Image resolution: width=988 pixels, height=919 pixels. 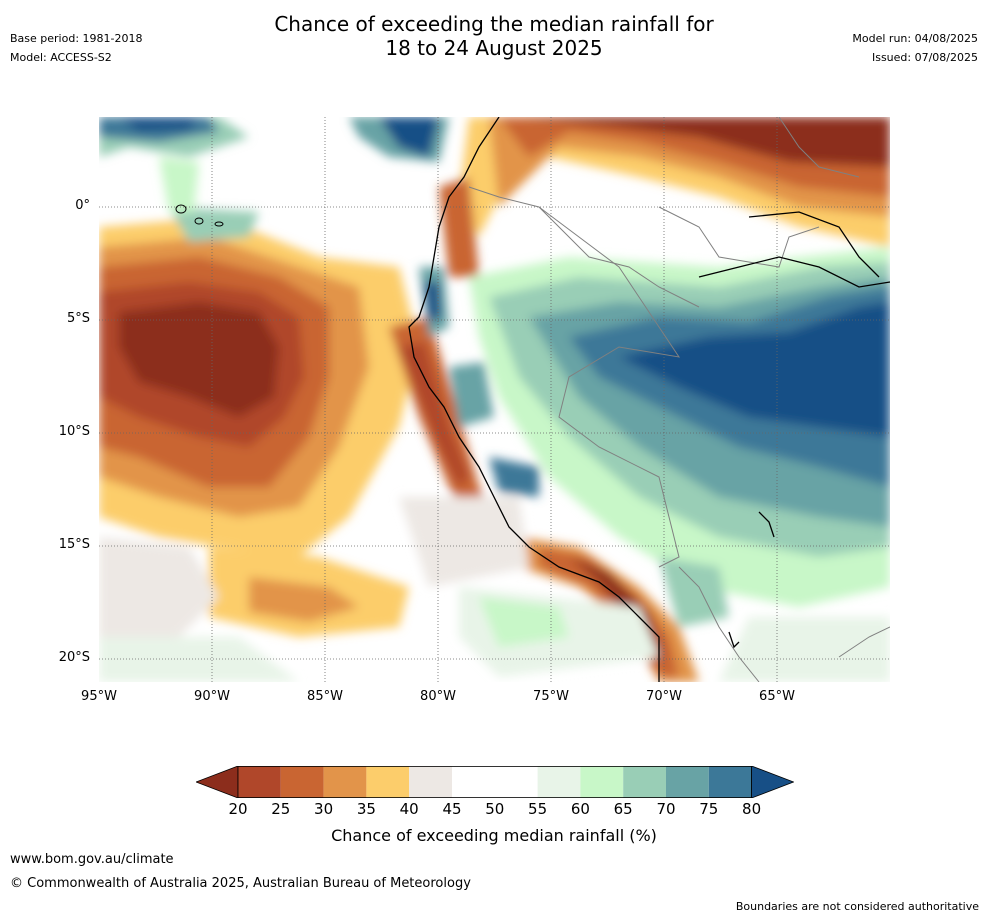 I want to click on colorbar-label: Chance of exceeding median rainfall (%), so click(x=494, y=835).